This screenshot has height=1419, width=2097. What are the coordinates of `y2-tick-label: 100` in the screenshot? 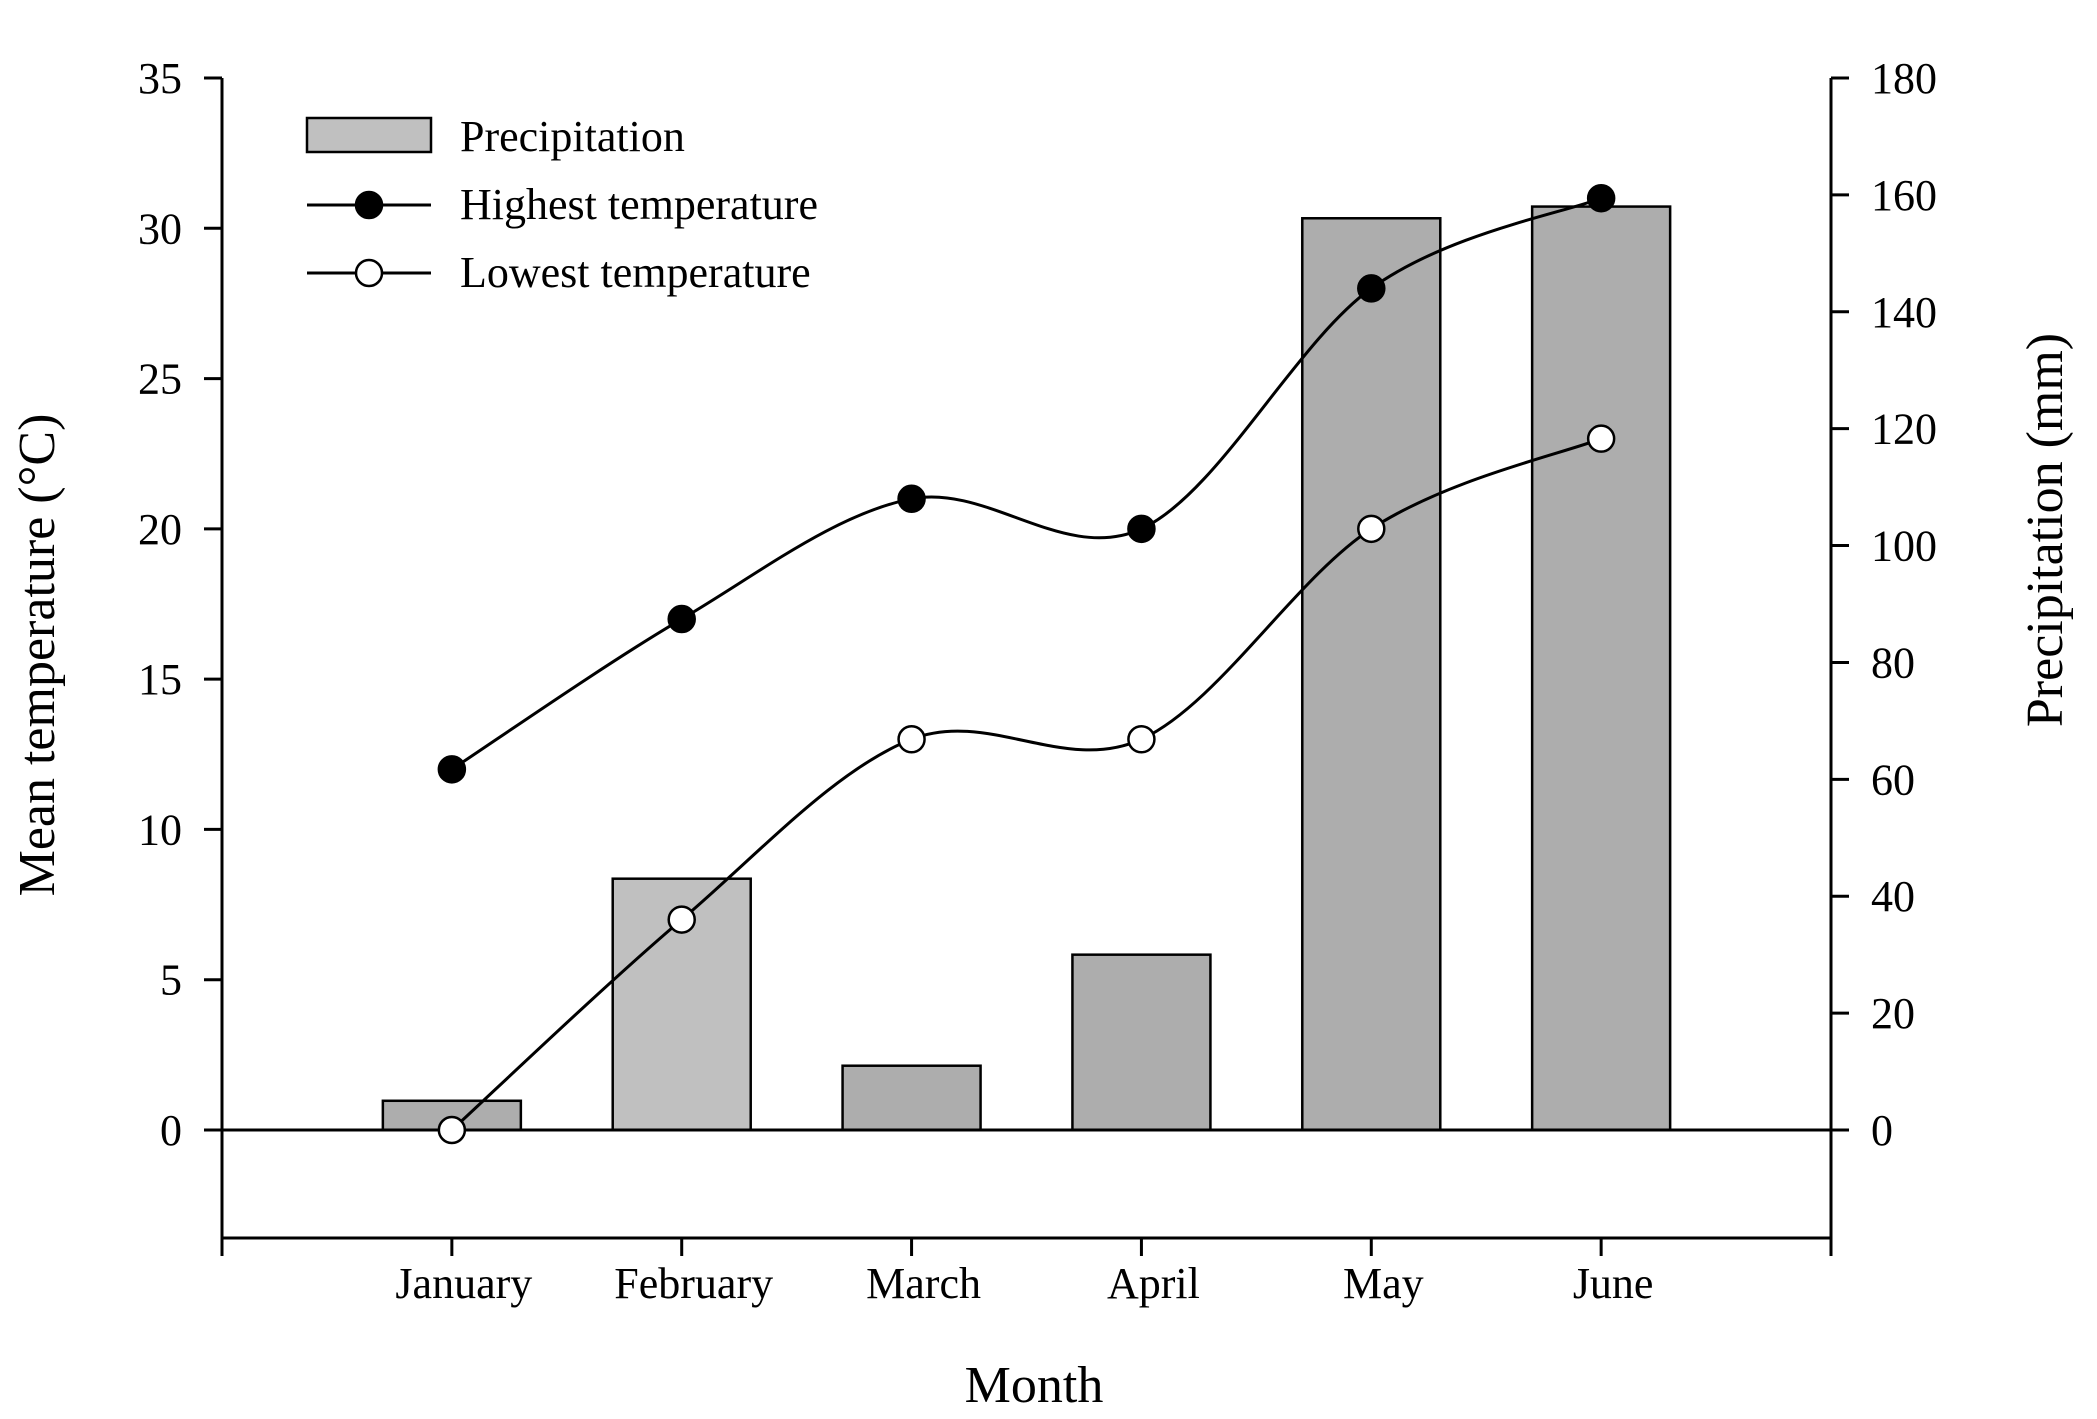 It's located at (1904, 546).